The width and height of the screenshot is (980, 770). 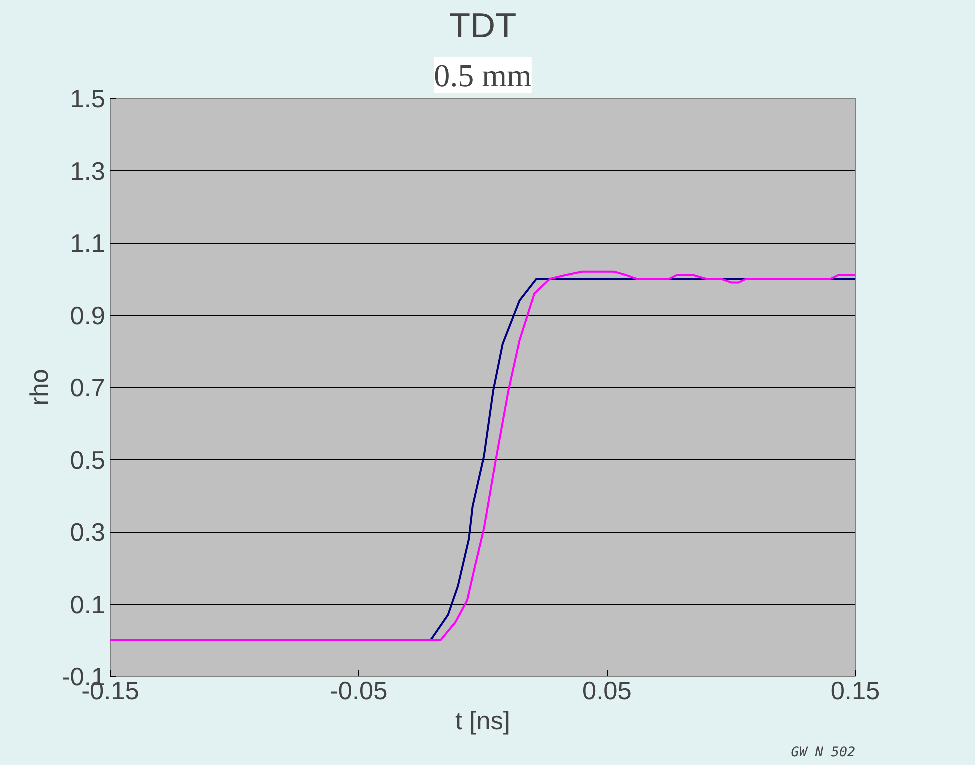 I want to click on y-tick-label: 1.1, so click(x=88, y=244).